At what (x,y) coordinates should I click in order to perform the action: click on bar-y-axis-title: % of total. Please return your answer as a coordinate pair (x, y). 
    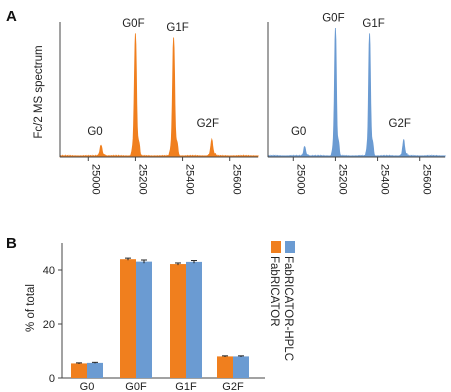
    Looking at the image, I should click on (31, 308).